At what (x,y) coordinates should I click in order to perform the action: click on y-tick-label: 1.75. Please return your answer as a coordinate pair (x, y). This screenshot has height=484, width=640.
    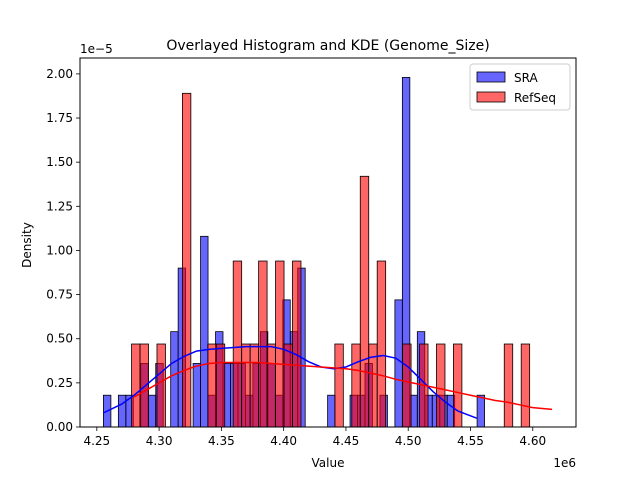
    Looking at the image, I should click on (59, 118).